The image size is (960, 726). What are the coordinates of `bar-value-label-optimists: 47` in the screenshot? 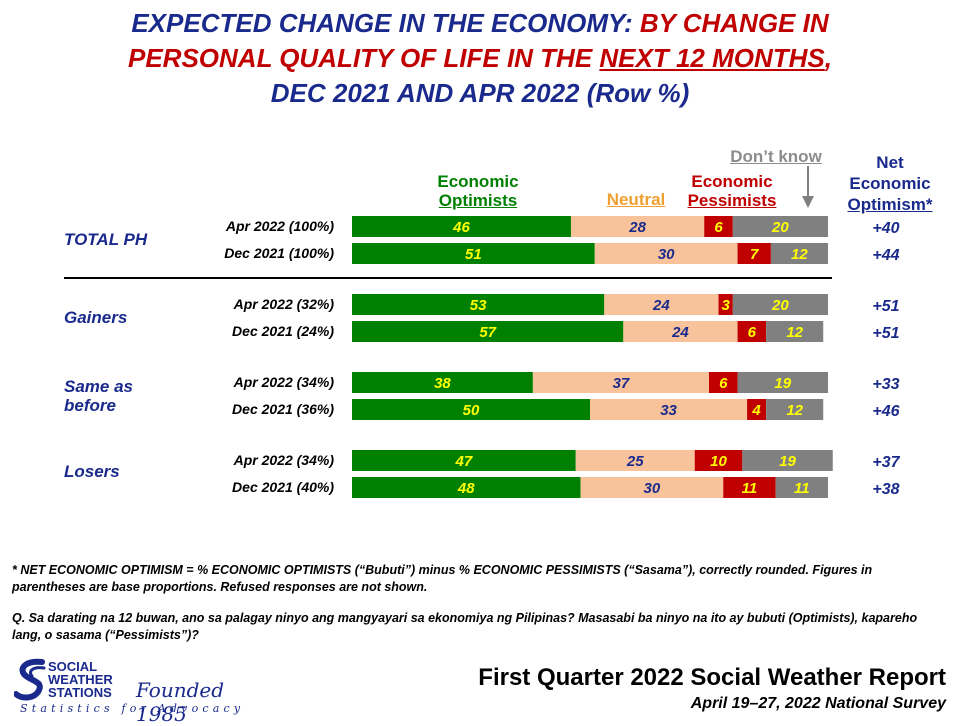 It's located at (464, 461).